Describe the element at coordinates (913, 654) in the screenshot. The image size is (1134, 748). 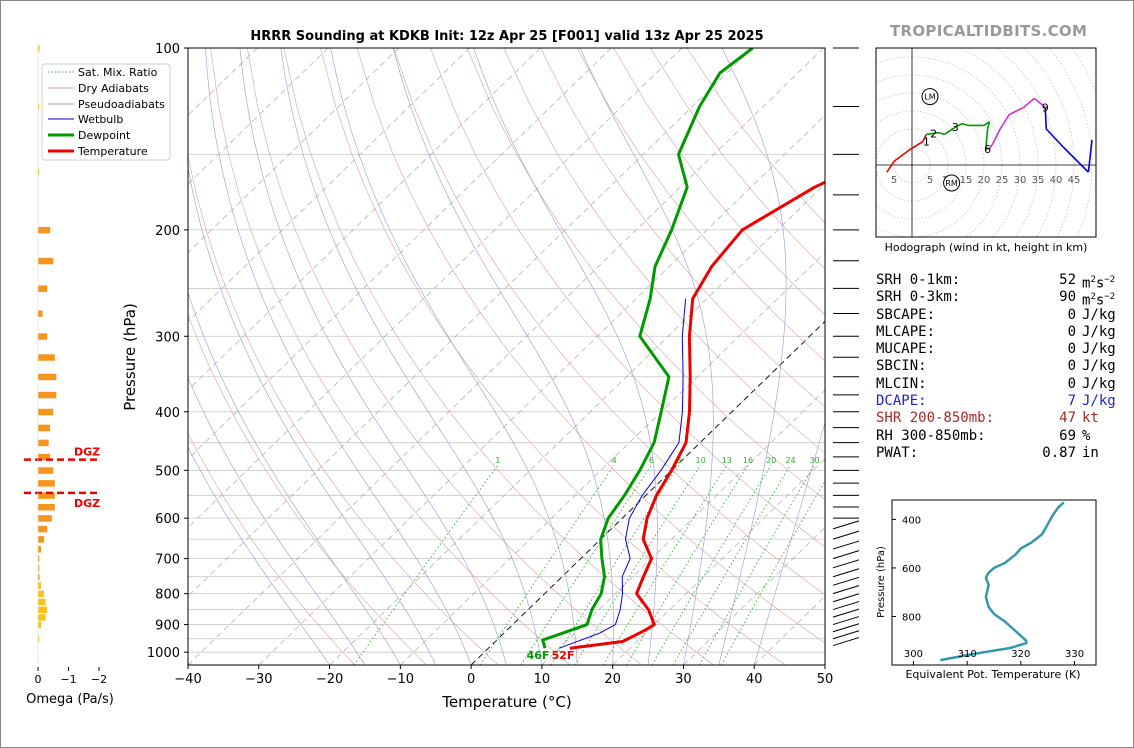
I see `theta-x-tick-label: 300` at that location.